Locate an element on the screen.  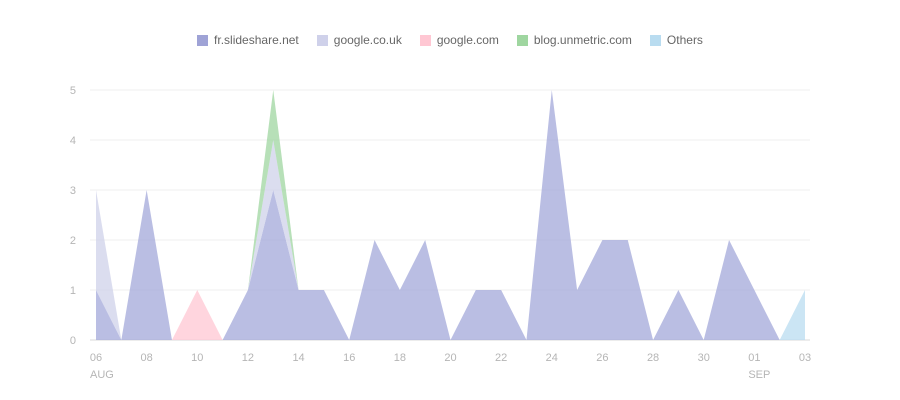
y-tick-label: 0 is located at coordinates (73, 341).